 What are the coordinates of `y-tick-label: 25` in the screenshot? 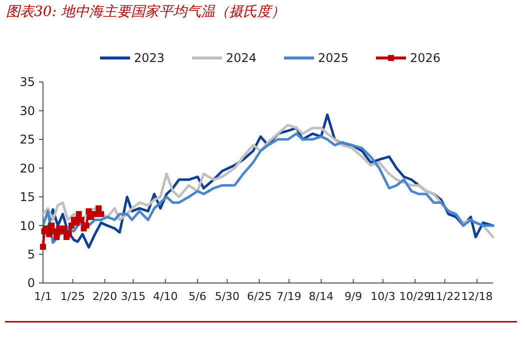 It's located at (27, 139).